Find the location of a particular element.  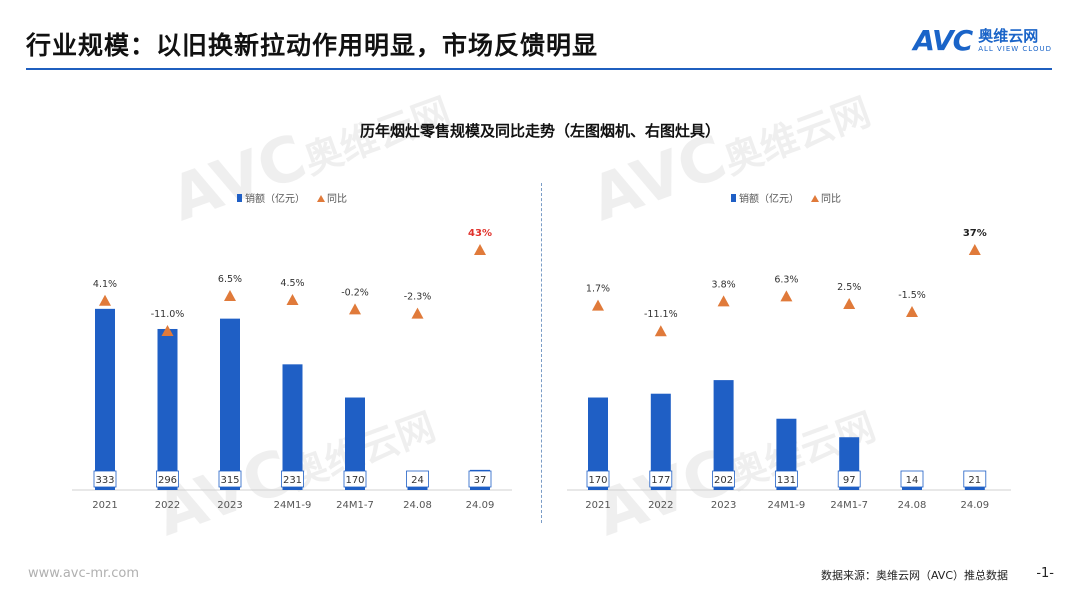

bar-value-label: 296 is located at coordinates (167, 480).